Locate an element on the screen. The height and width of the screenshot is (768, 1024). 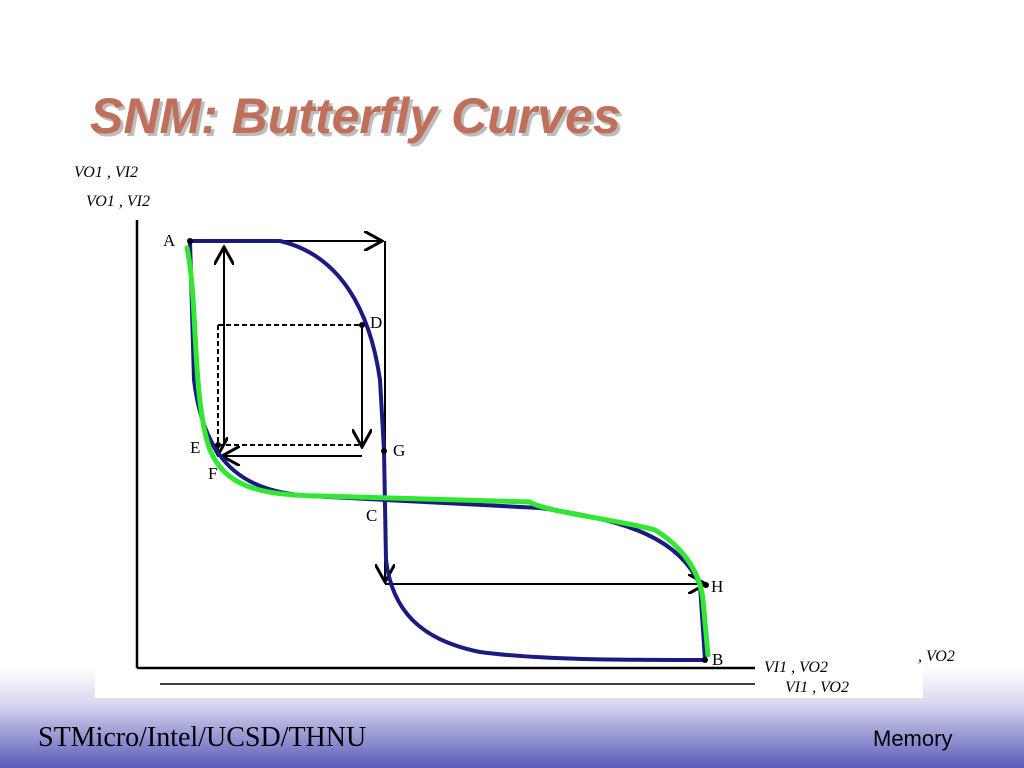
title: SNM: Butterfly Curves is located at coordinates (355, 116).